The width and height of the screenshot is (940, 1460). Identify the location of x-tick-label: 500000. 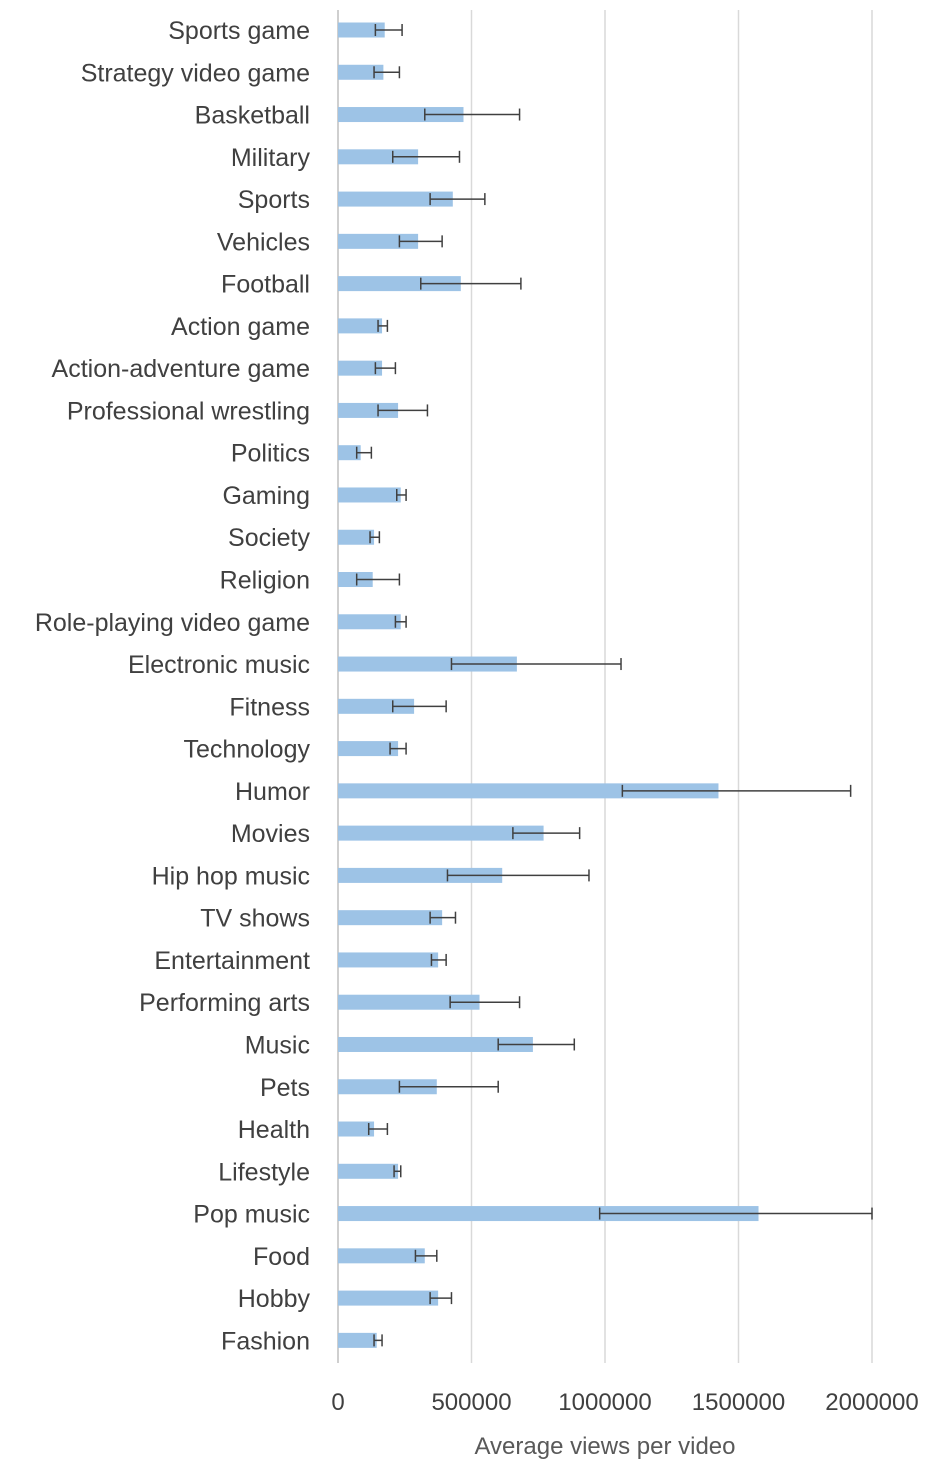
(471, 1402).